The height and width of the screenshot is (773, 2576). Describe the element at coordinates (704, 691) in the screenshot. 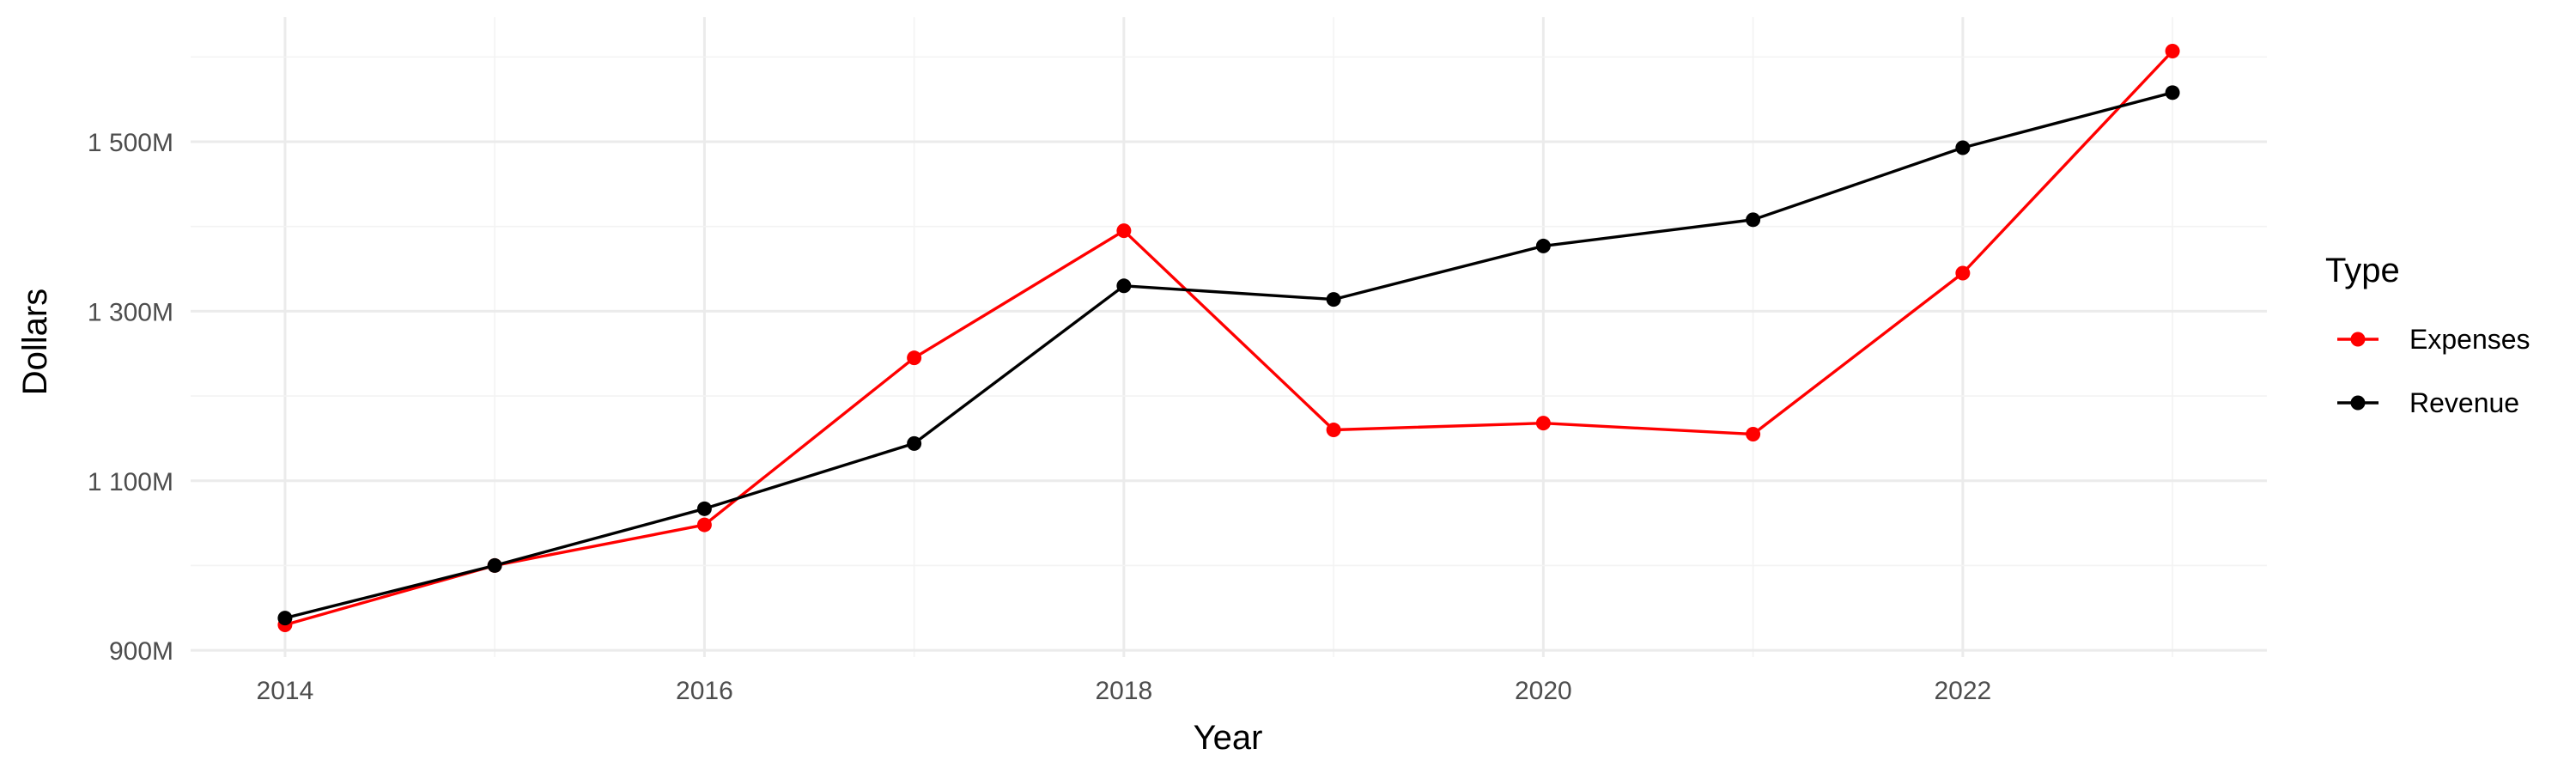

I see `x-tick-label: 2016` at that location.